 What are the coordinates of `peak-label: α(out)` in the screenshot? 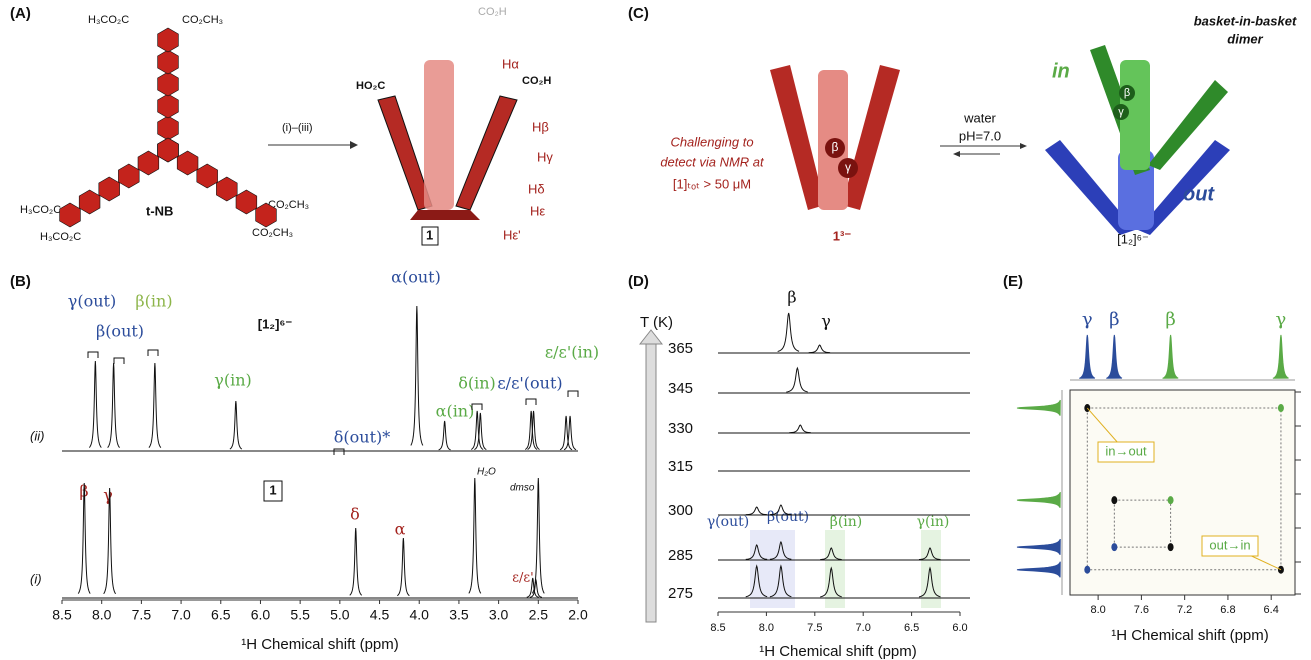 It's located at (416, 277).